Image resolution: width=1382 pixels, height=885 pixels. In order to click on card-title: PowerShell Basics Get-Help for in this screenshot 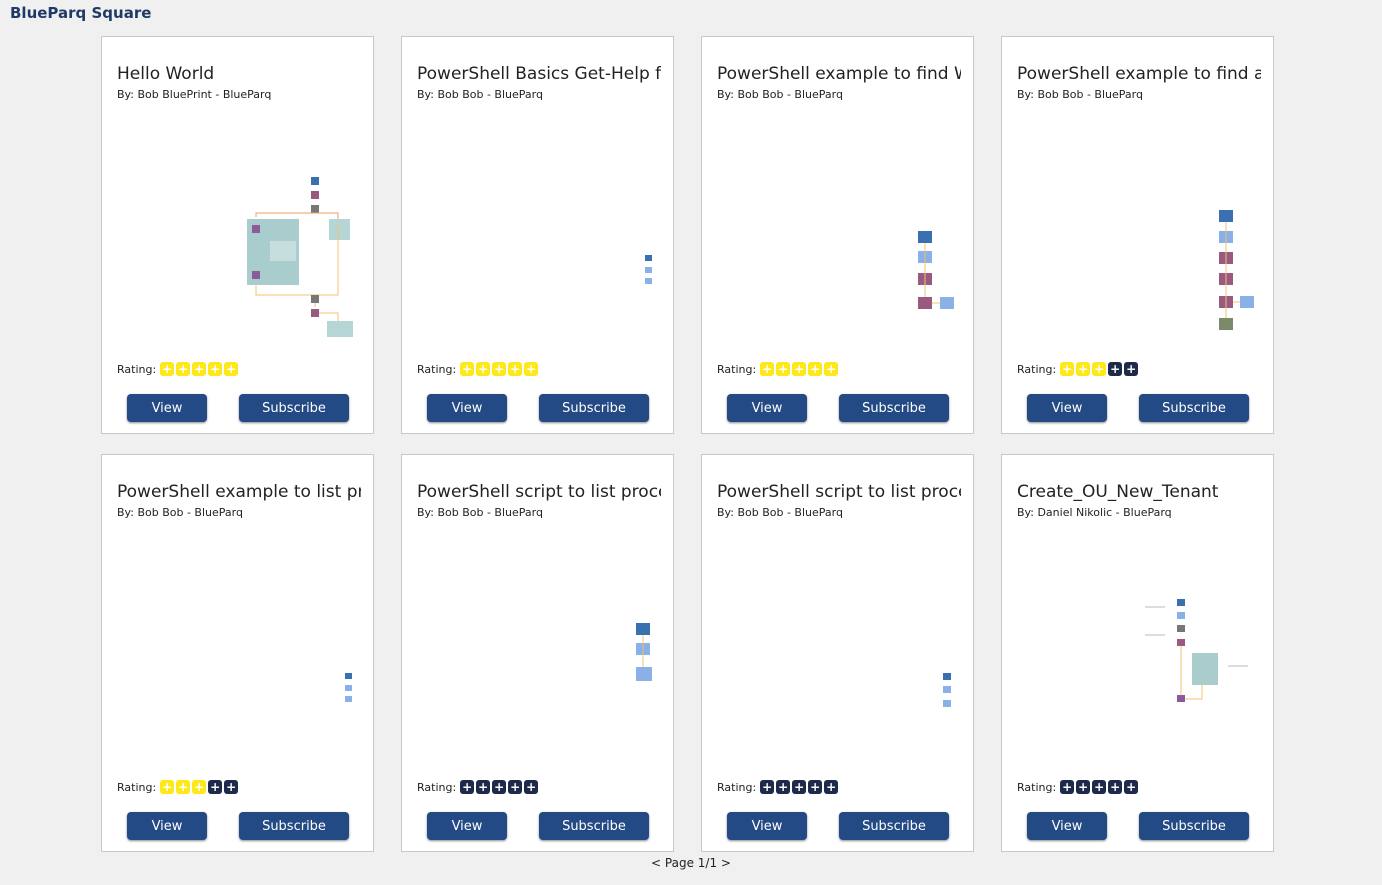, I will do `click(539, 74)`.